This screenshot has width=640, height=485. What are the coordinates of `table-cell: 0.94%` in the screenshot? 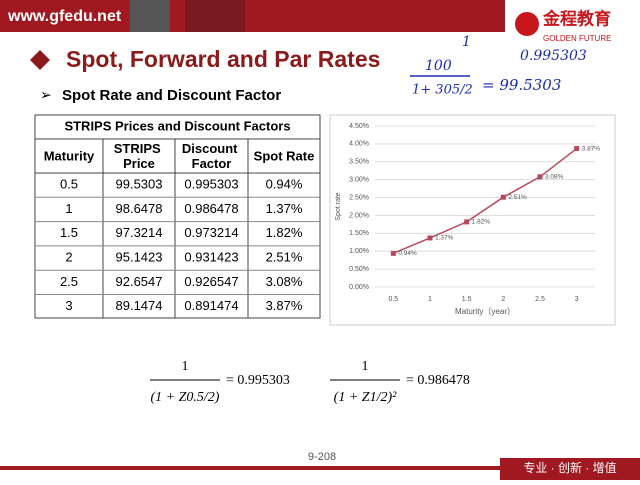 It's located at (284, 184).